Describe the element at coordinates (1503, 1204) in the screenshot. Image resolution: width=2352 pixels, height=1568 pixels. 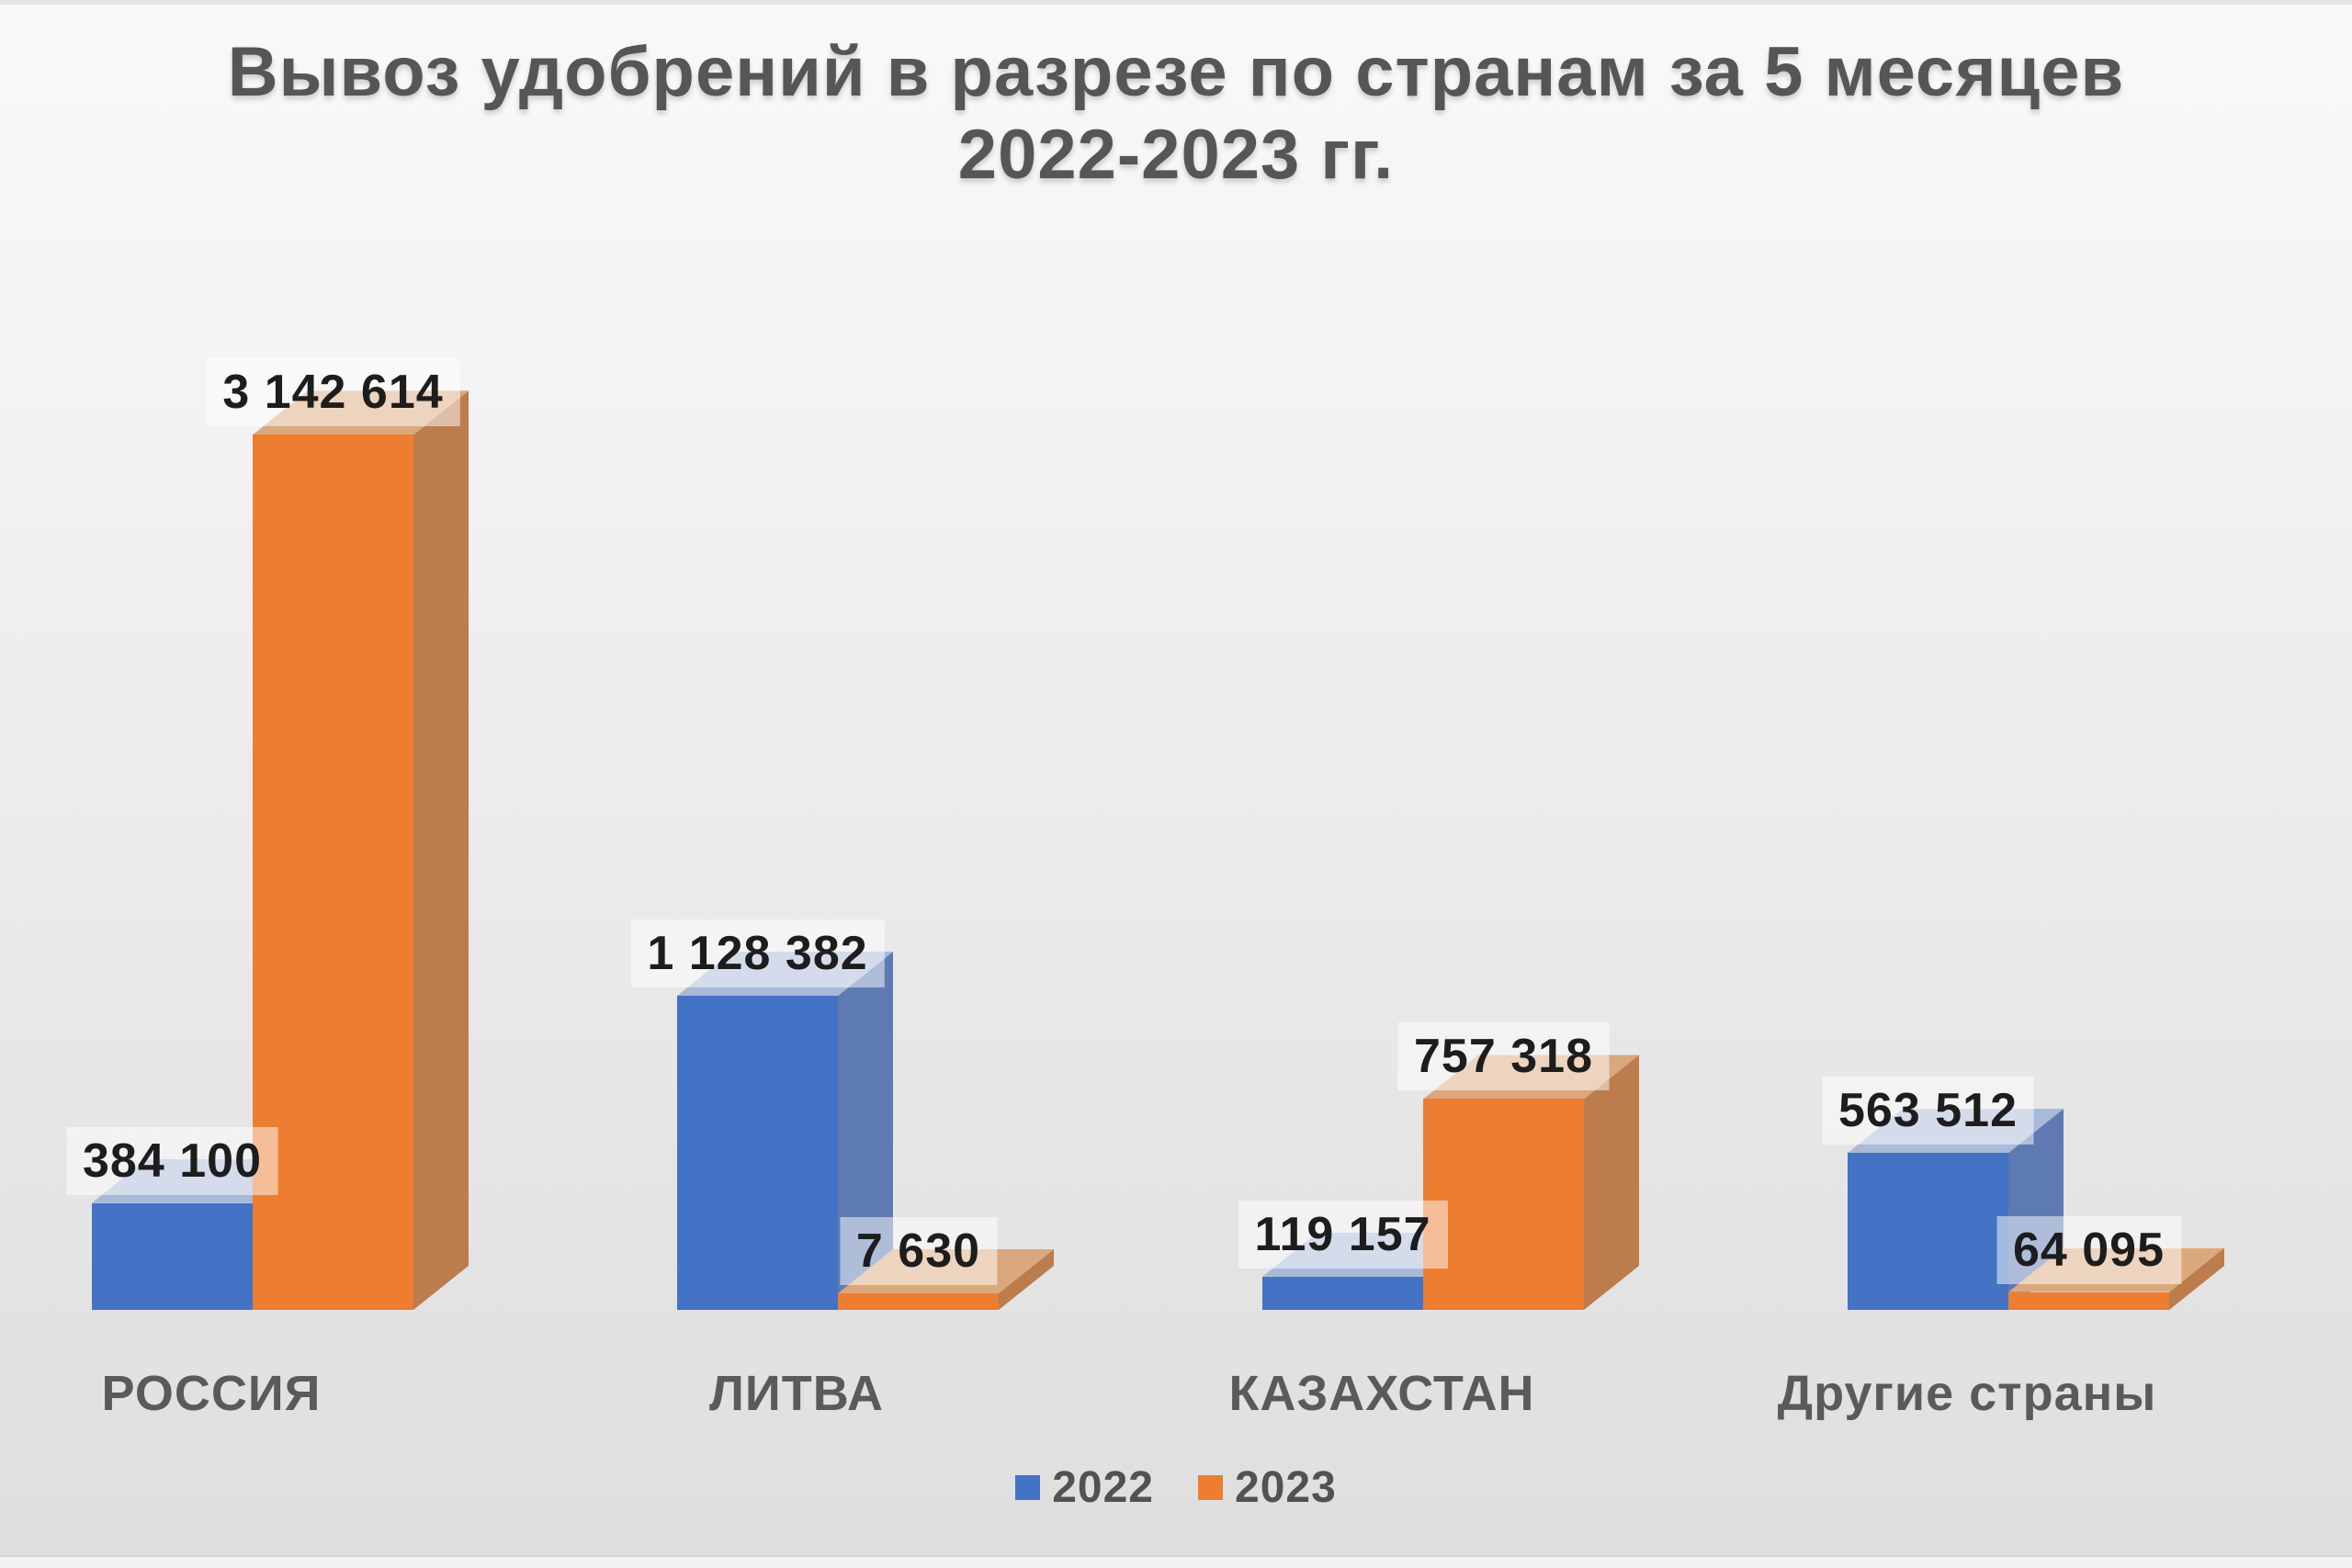
I see `bar-2023-kazakhstan-front-face` at that location.